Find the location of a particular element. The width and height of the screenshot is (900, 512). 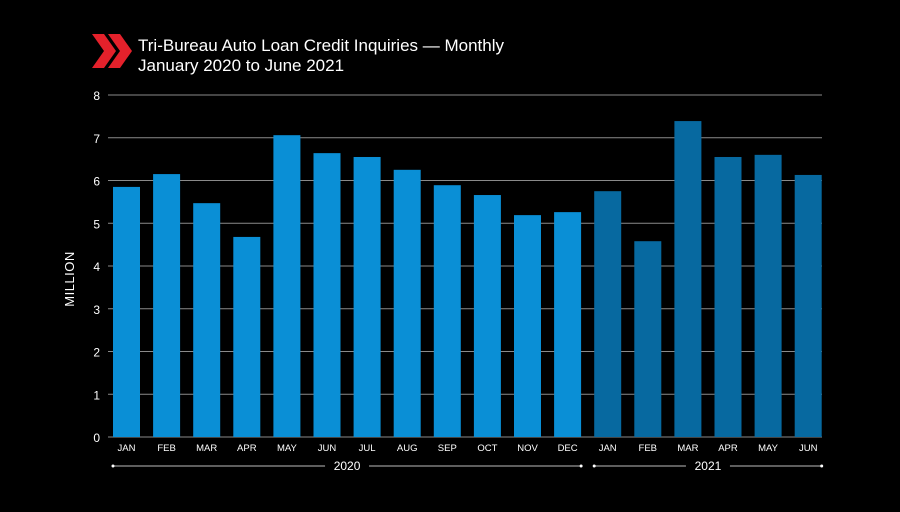

y-tick-label: 4 is located at coordinates (96, 267).